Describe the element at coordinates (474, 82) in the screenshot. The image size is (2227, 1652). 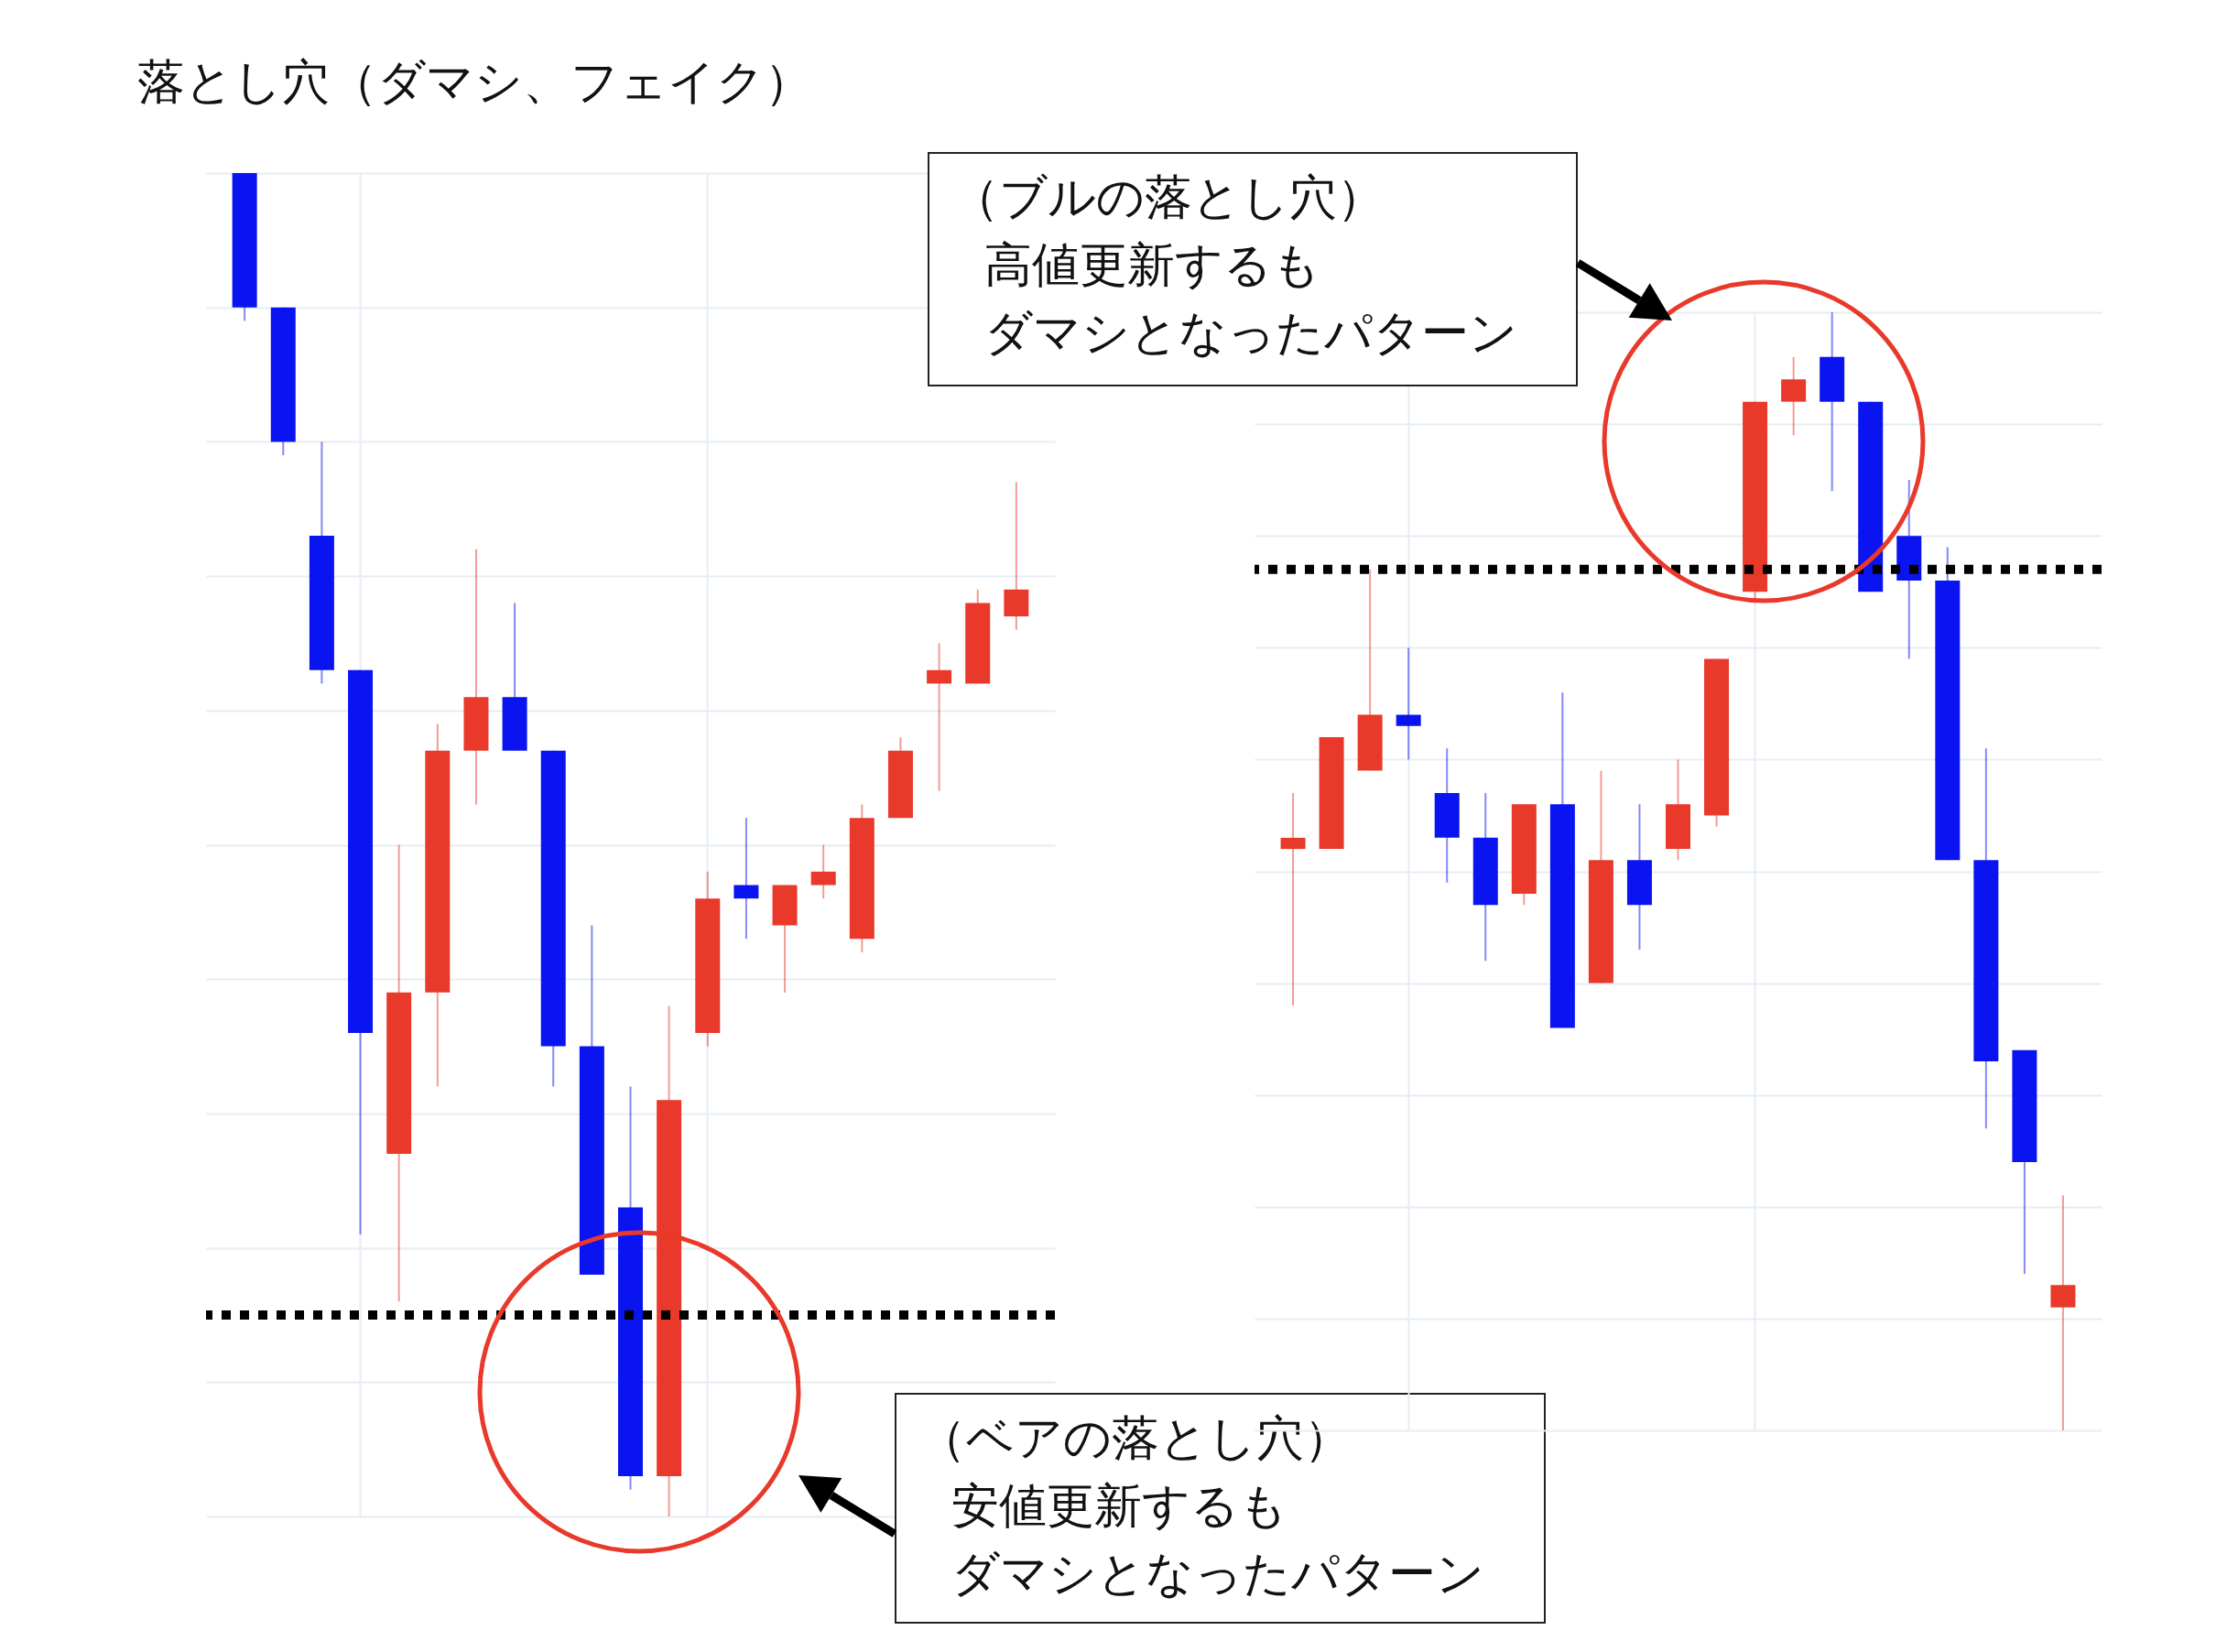
I see `chart-title: 落とし穴（ダマシ、フェイク）` at that location.